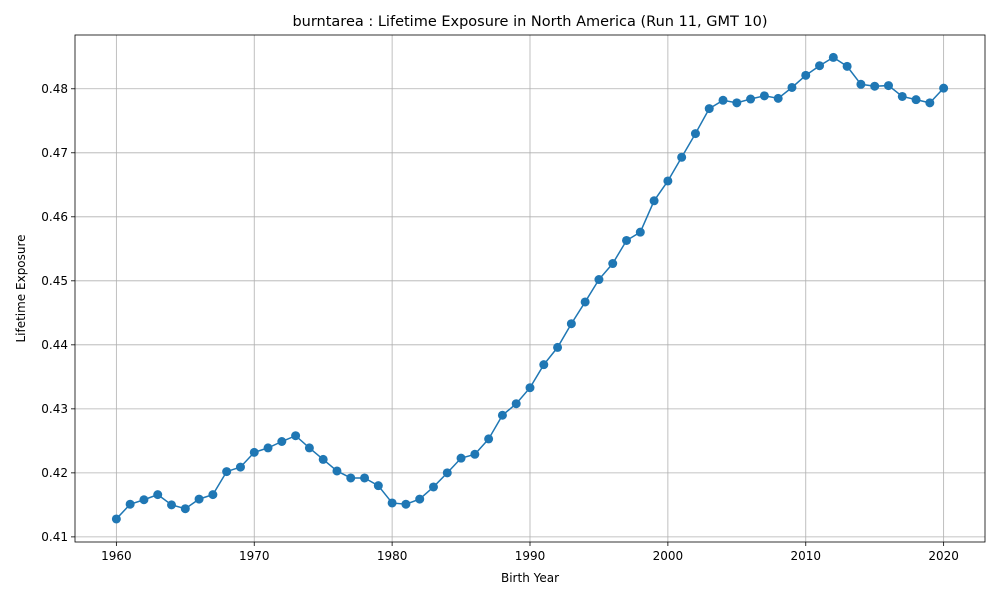 This screenshot has height=600, width=1000. Describe the element at coordinates (805, 556) in the screenshot. I see `x-tick-label: 2010` at that location.